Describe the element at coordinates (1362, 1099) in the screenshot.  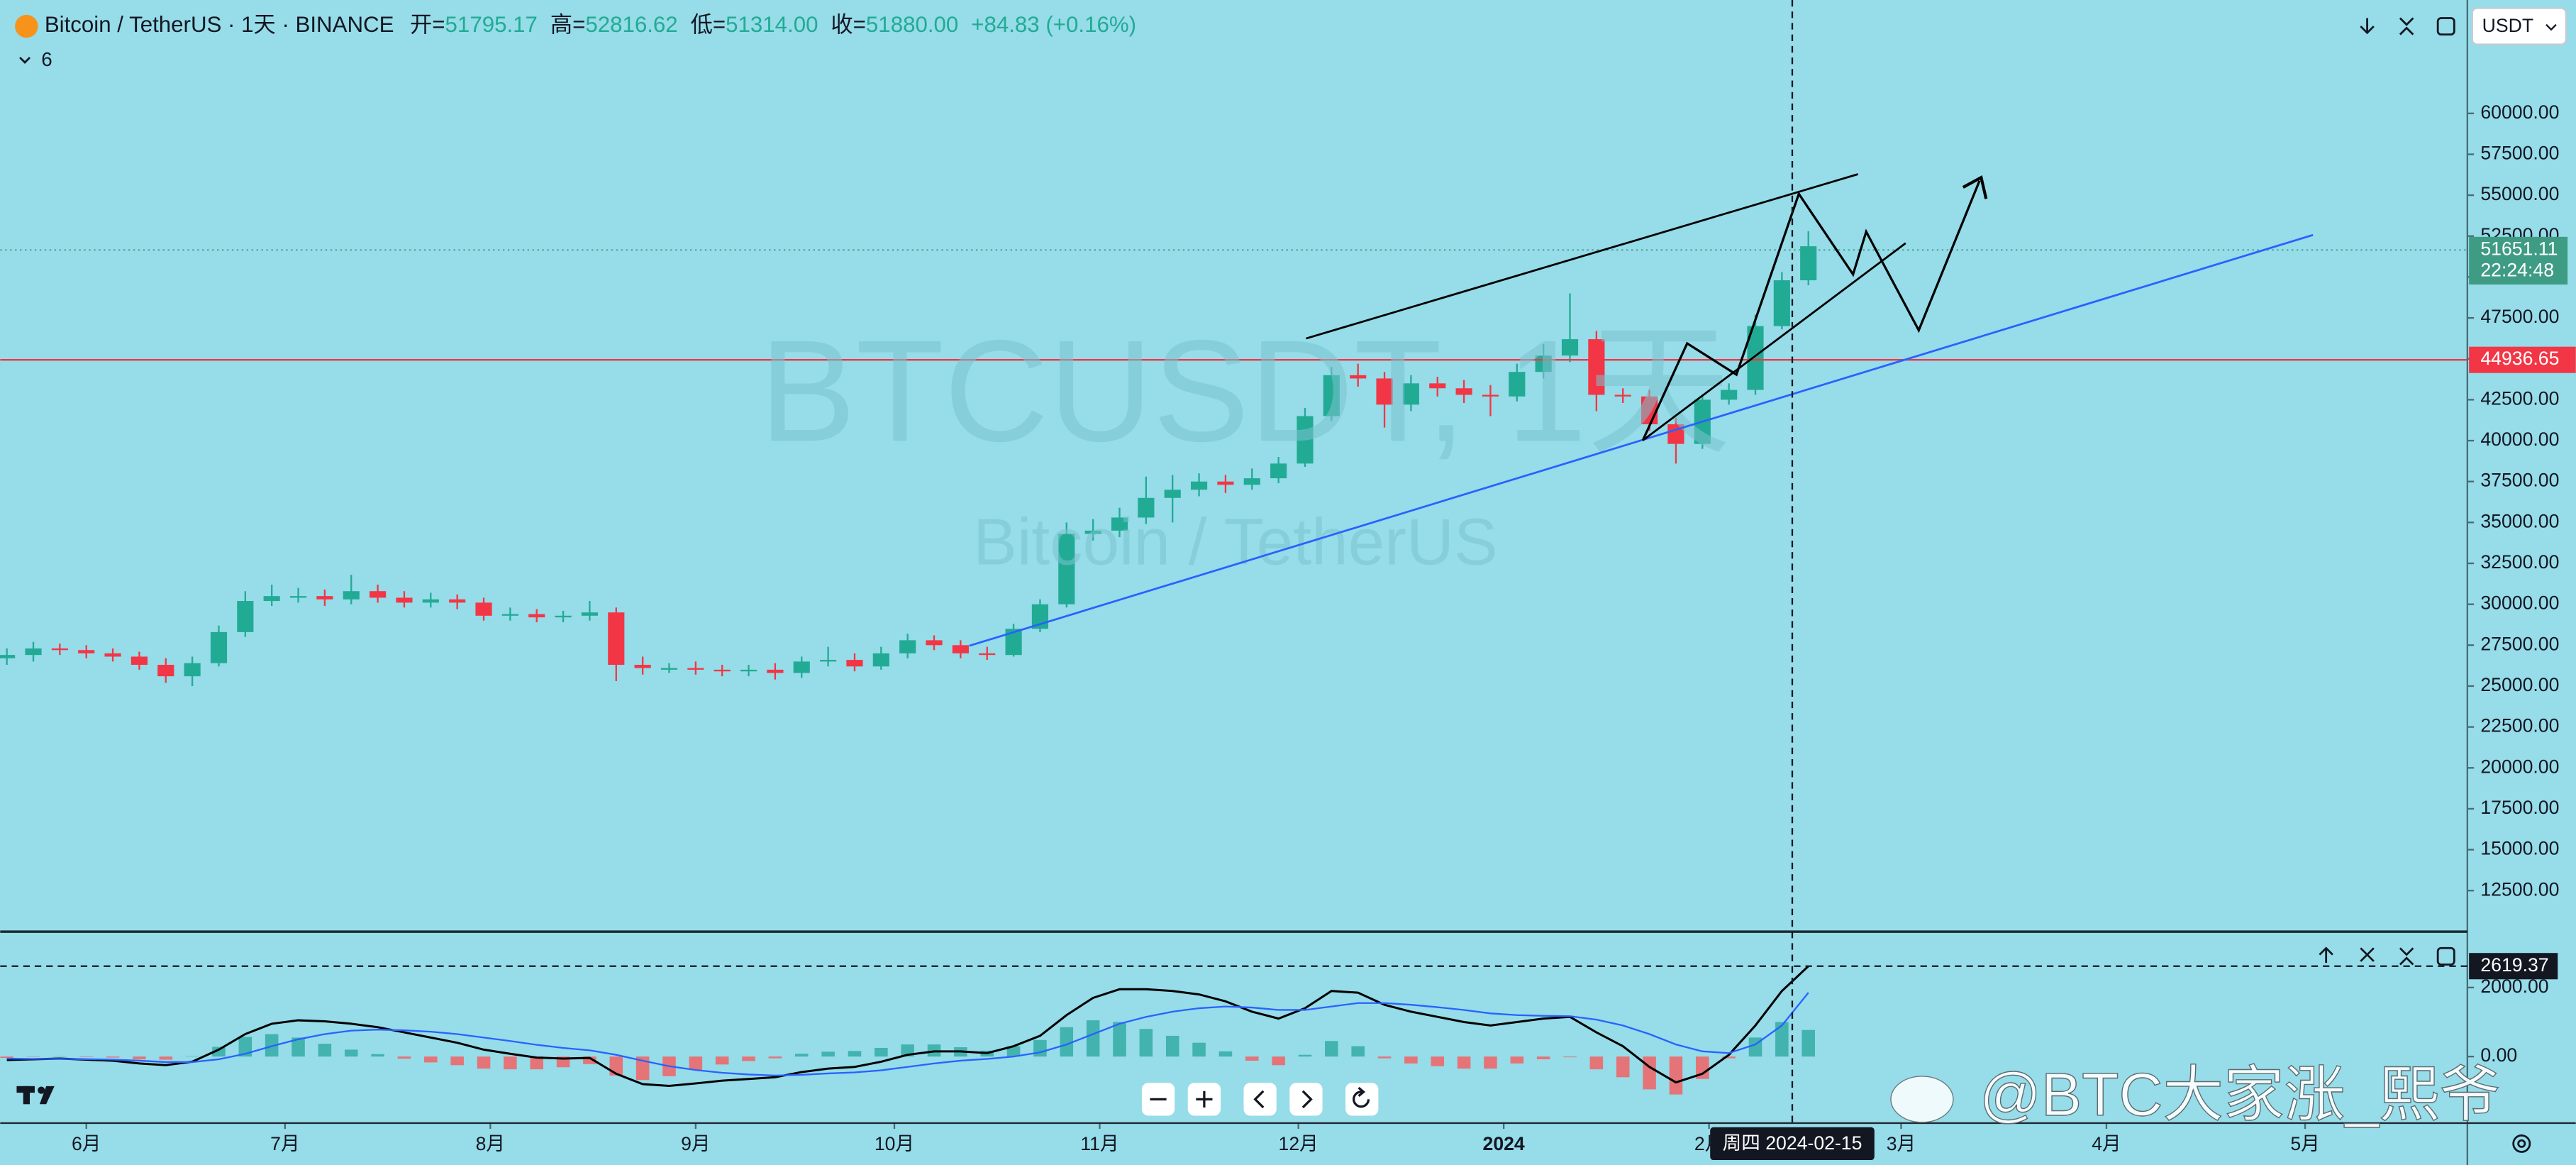
I see `reset-button` at that location.